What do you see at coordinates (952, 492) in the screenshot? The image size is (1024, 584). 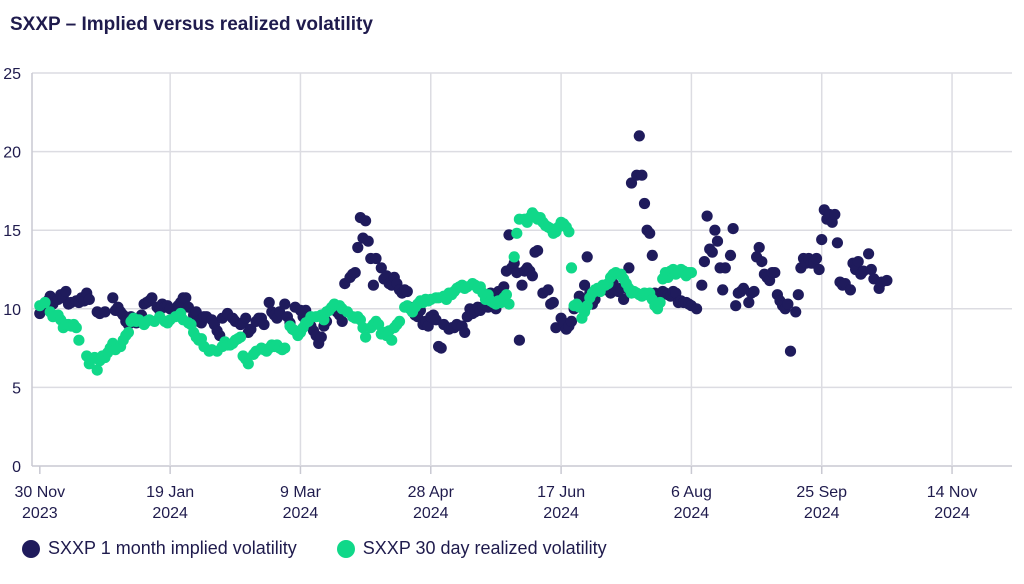 I see `x-tick-label: 14 Nov` at bounding box center [952, 492].